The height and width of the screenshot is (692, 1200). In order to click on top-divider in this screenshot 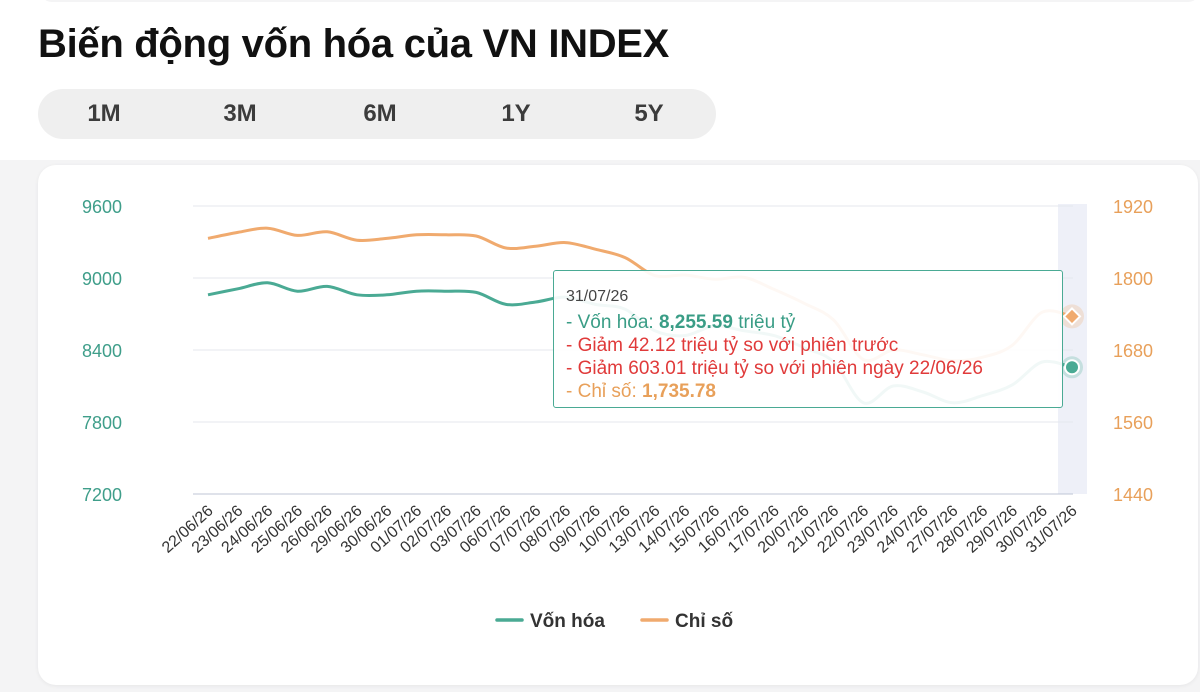, I will do `click(620, 1)`.